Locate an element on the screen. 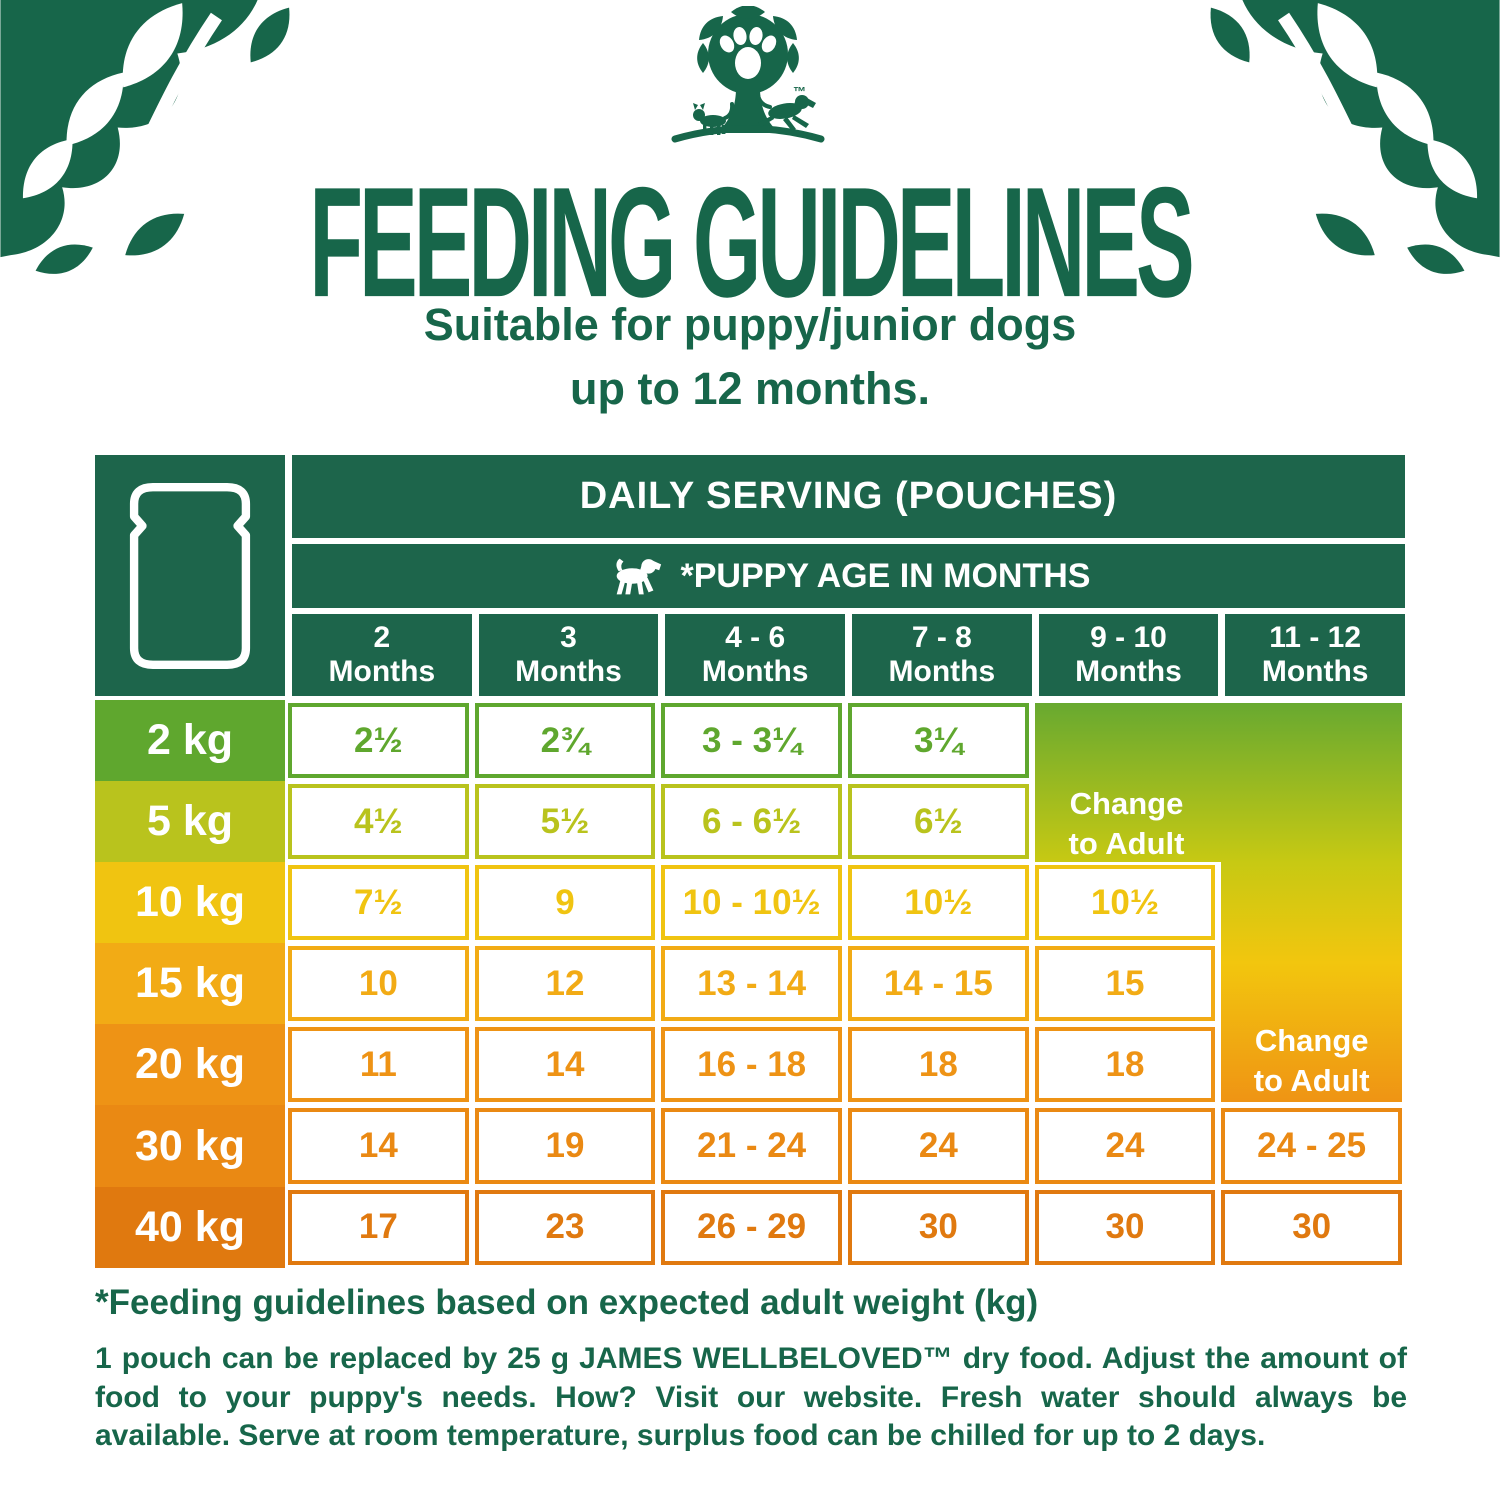 Image resolution: width=1500 pixels, height=1500 pixels. serving-cell: 2¾ is located at coordinates (565, 741).